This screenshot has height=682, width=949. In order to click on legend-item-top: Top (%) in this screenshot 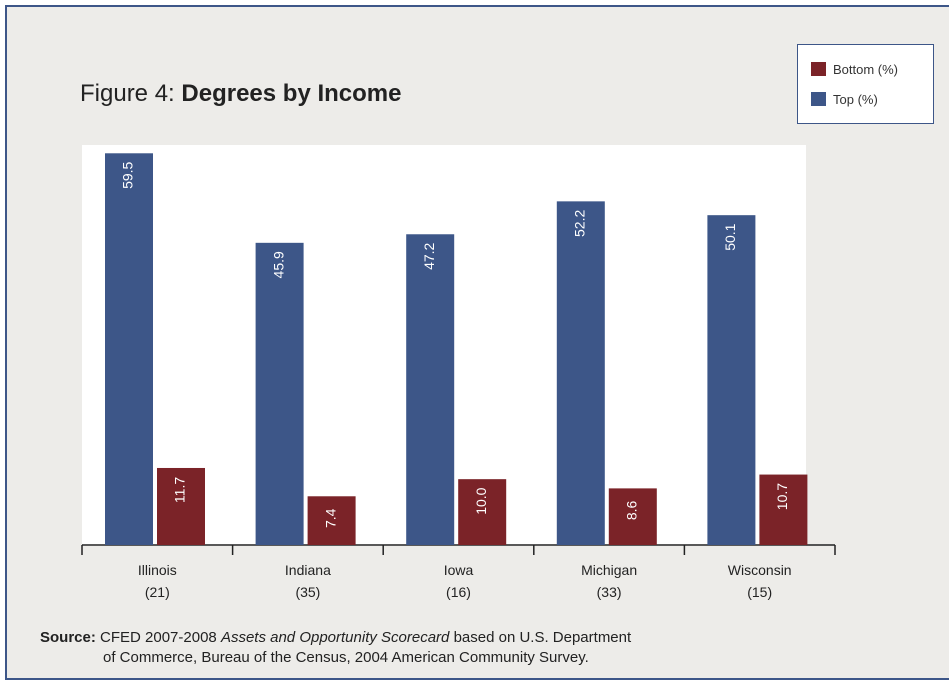, I will do `click(844, 99)`.